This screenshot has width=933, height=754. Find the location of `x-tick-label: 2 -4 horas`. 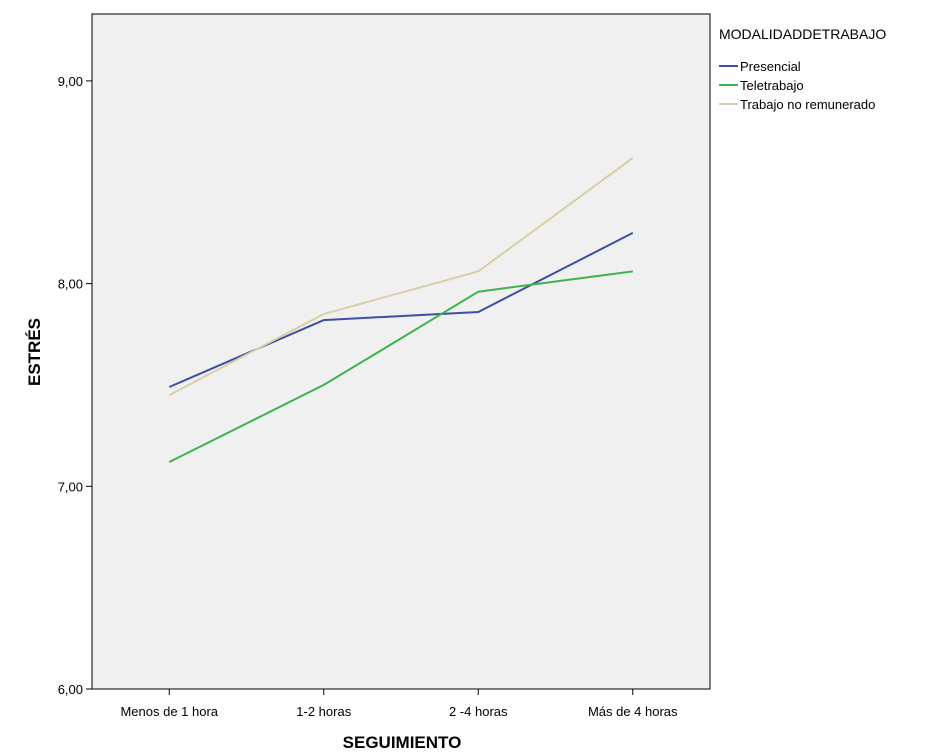

x-tick-label: 2 -4 horas is located at coordinates (478, 711).